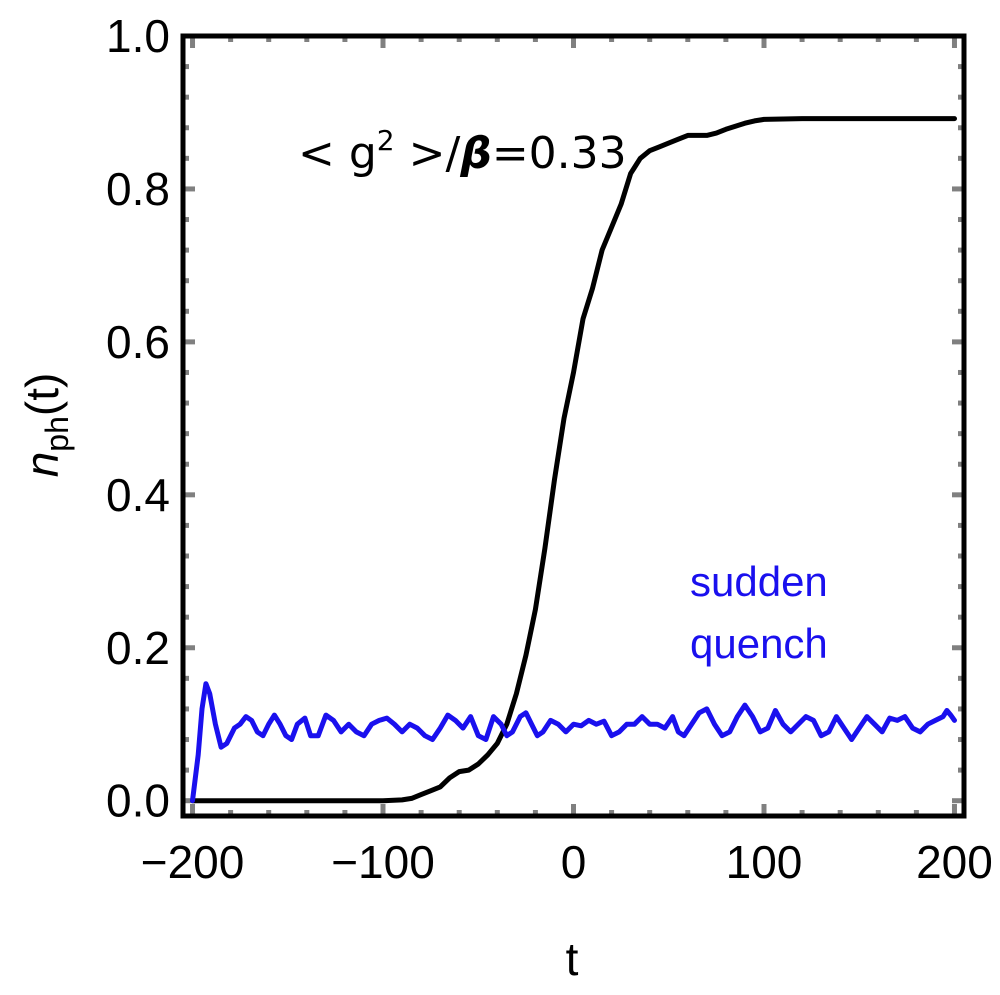 Image resolution: width=1000 pixels, height=995 pixels. Describe the element at coordinates (138, 36) in the screenshot. I see `y-tick-label: 1.0` at that location.